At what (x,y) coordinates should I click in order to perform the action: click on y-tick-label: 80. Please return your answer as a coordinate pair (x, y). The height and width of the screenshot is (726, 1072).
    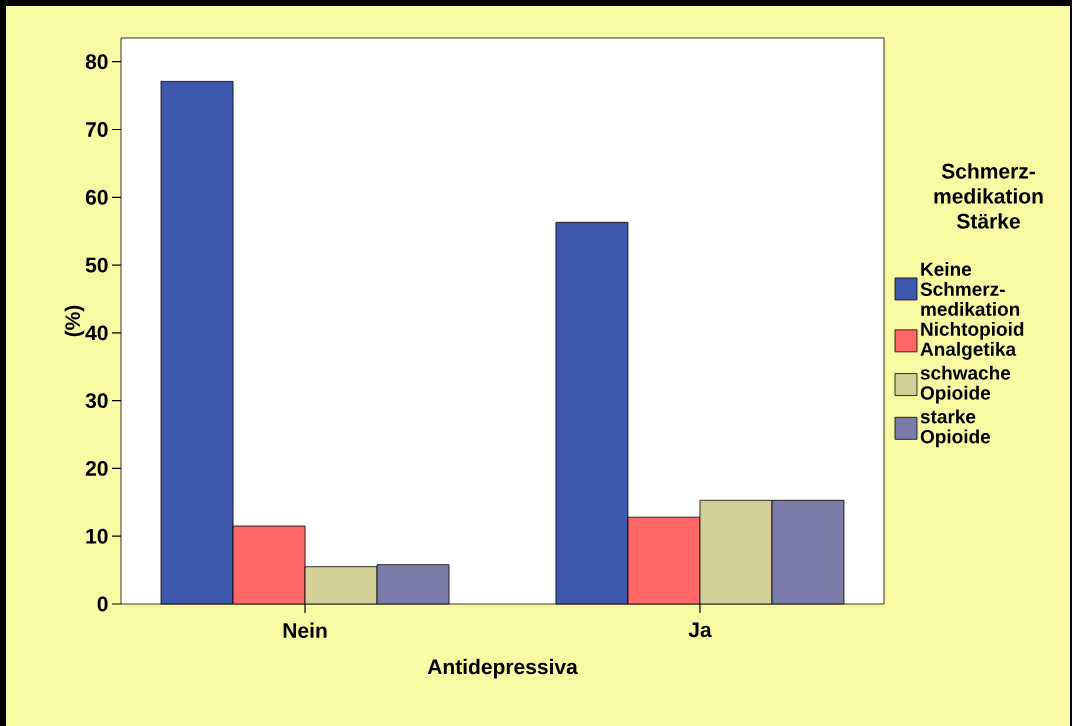
    Looking at the image, I should click on (96, 62).